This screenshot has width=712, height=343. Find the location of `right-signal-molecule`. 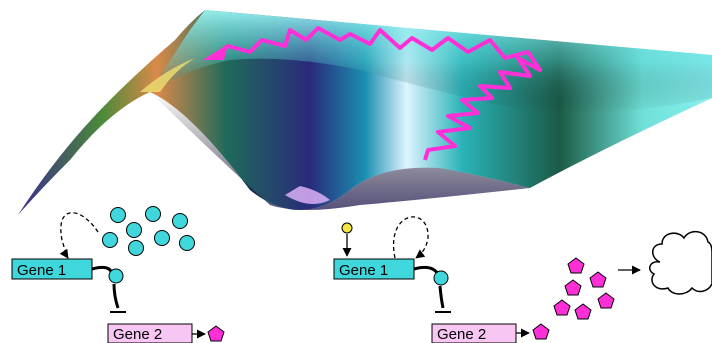

right-signal-molecule is located at coordinates (347, 228).